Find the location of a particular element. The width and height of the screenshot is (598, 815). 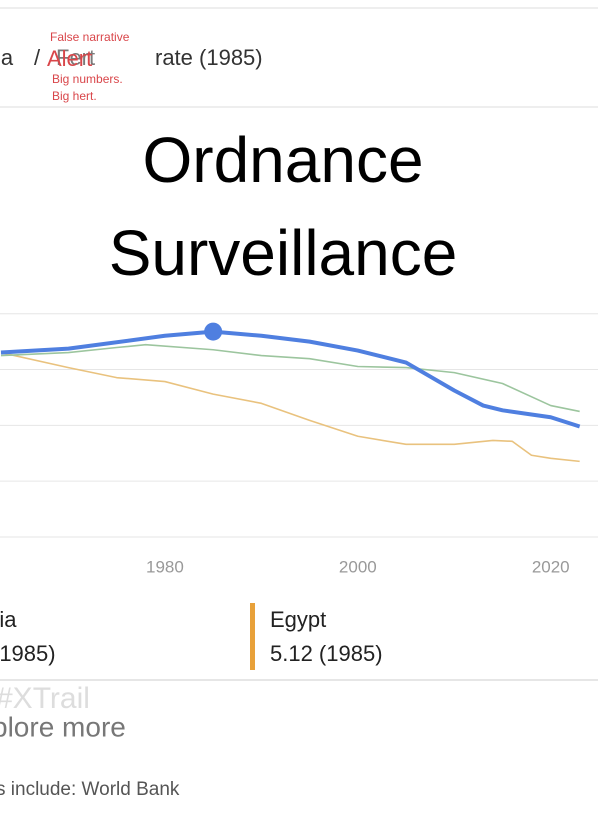

highlight-point is located at coordinates (213, 331).